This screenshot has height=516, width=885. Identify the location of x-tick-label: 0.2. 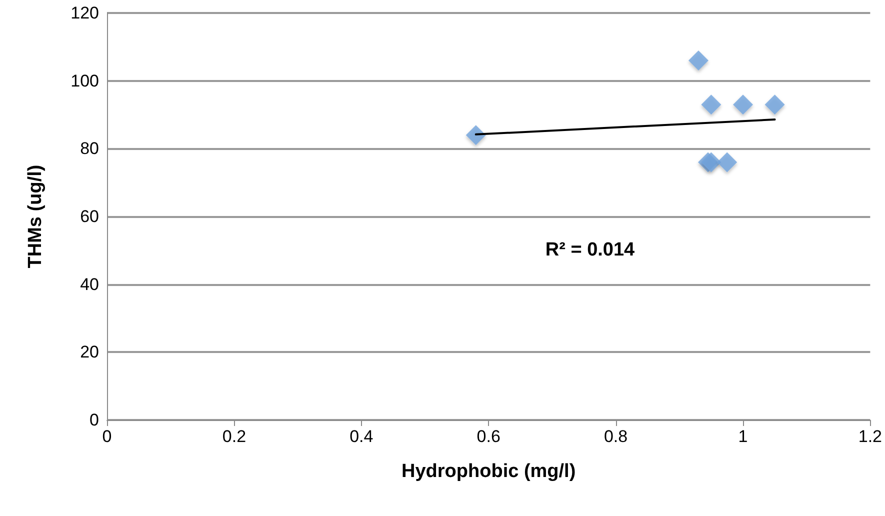
(234, 436).